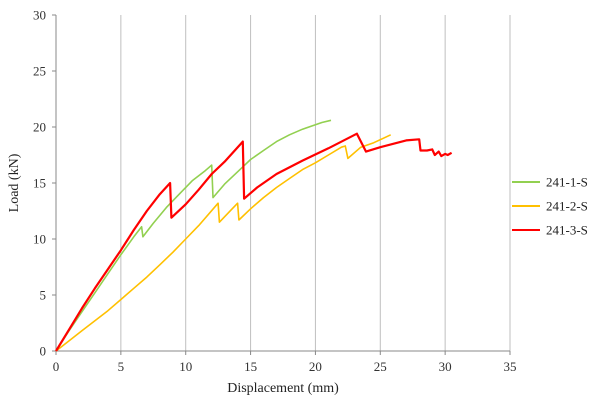 The height and width of the screenshot is (402, 600). Describe the element at coordinates (567, 182) in the screenshot. I see `legend-label-241-1-S: 241-1-S` at that location.